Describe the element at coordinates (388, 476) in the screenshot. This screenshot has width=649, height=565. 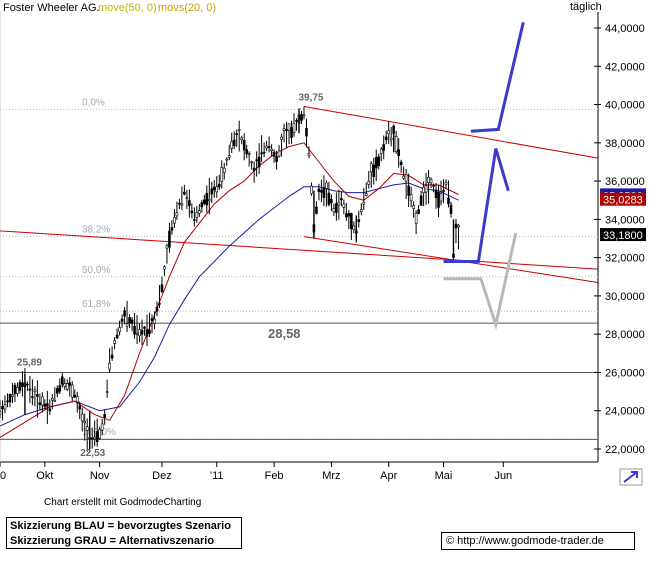
I see `x-tick-label-7: Apr` at that location.